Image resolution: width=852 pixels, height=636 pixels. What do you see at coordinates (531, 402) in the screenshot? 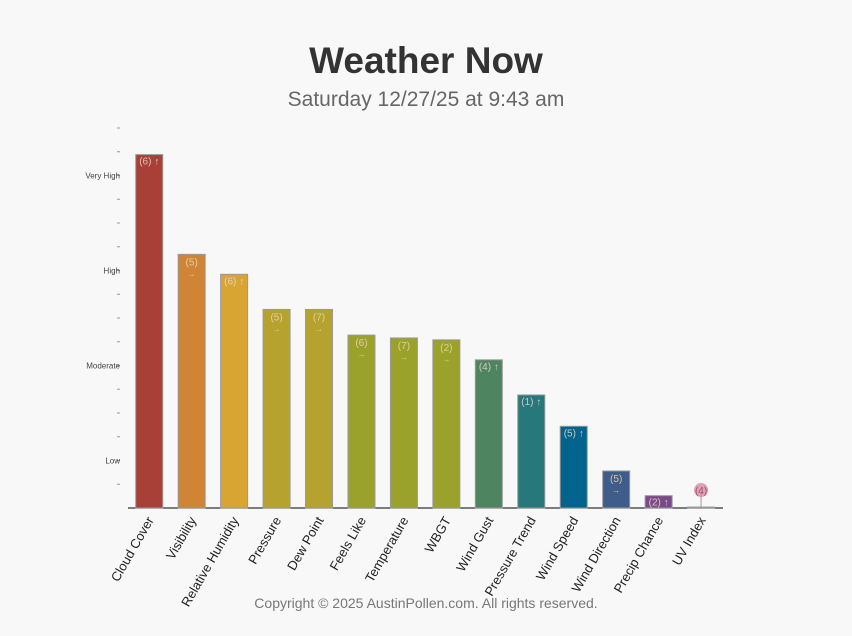
I see `data-label: (1) ↑` at bounding box center [531, 402].